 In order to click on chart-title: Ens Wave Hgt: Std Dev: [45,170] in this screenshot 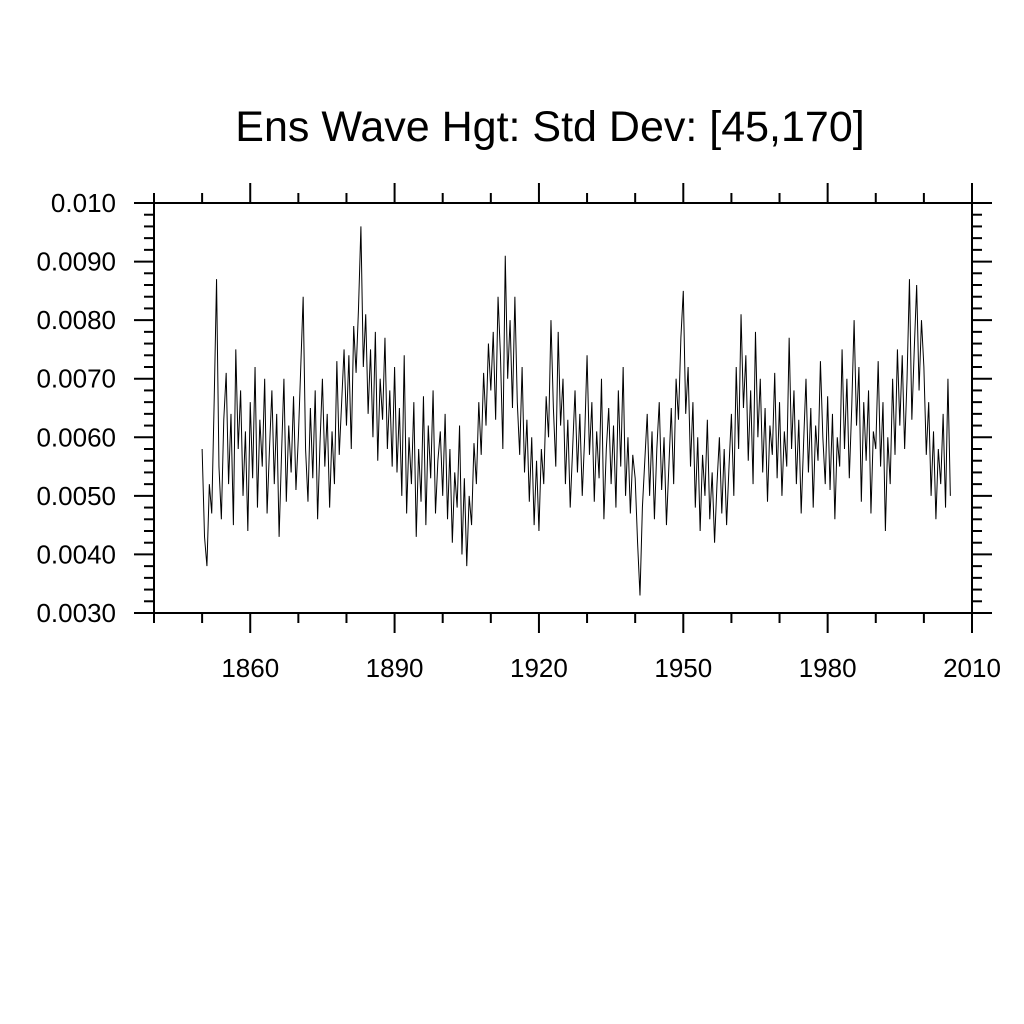, I will do `click(550, 127)`.